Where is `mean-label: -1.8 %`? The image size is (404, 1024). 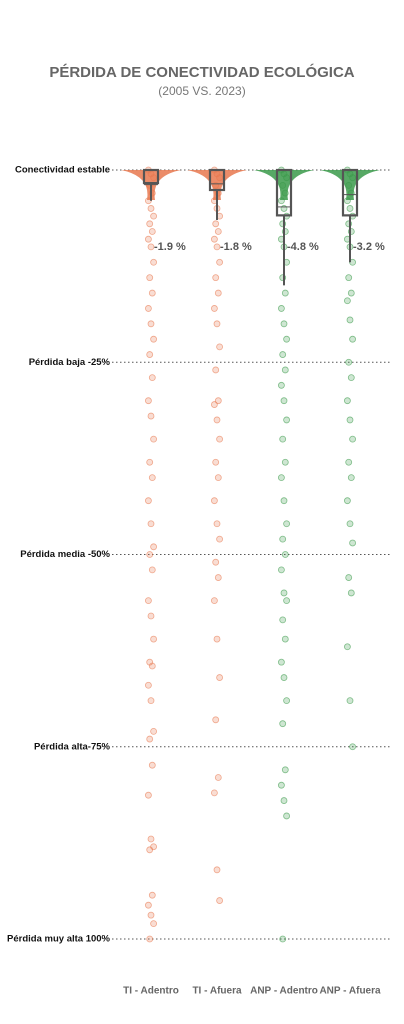
mean-label: -1.8 % is located at coordinates (236, 247).